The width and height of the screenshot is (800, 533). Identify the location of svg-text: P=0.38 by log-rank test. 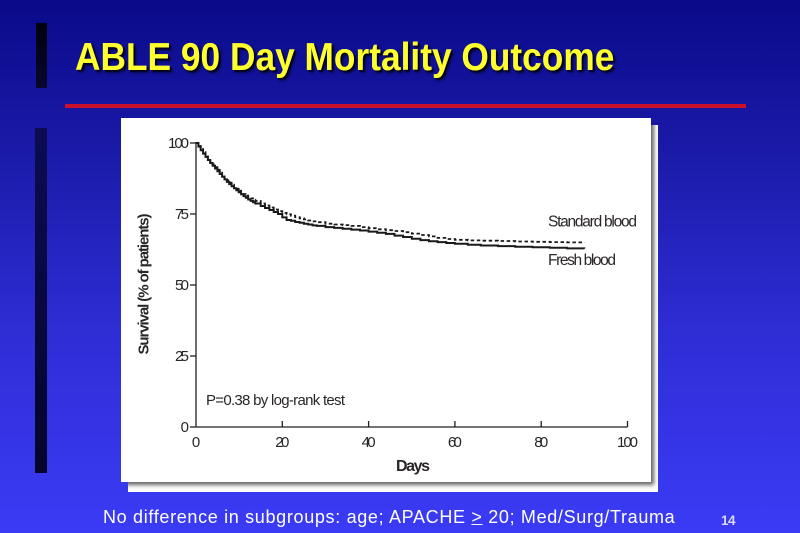
(276, 400).